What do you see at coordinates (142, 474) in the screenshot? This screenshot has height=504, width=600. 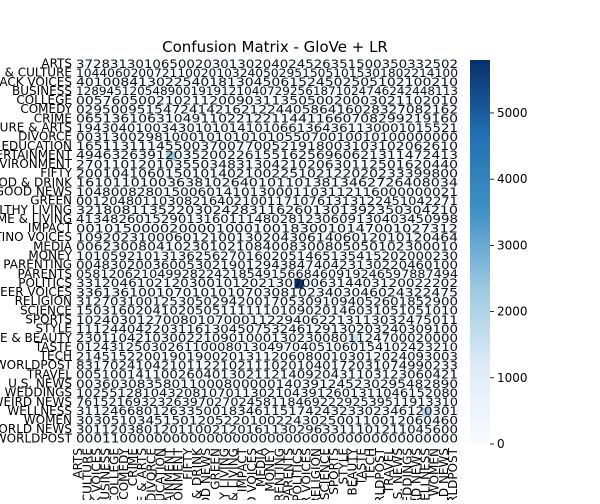 I see `x-tick-label: CULTURE & ARTS` at bounding box center [142, 474].